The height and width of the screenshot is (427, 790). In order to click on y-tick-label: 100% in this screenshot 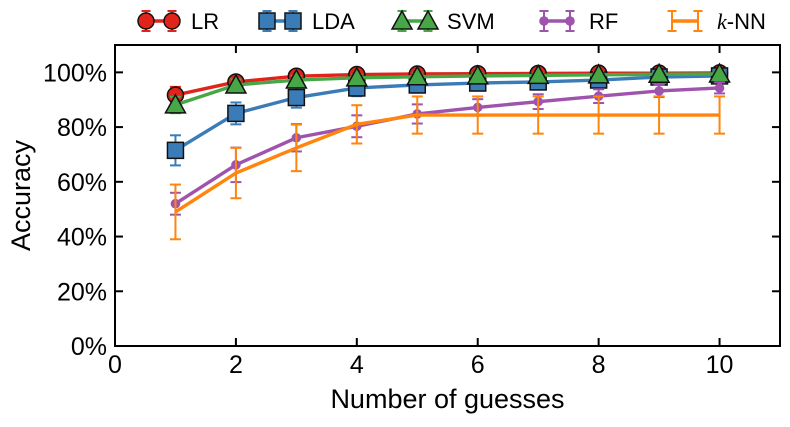, I will do `click(75, 73)`.